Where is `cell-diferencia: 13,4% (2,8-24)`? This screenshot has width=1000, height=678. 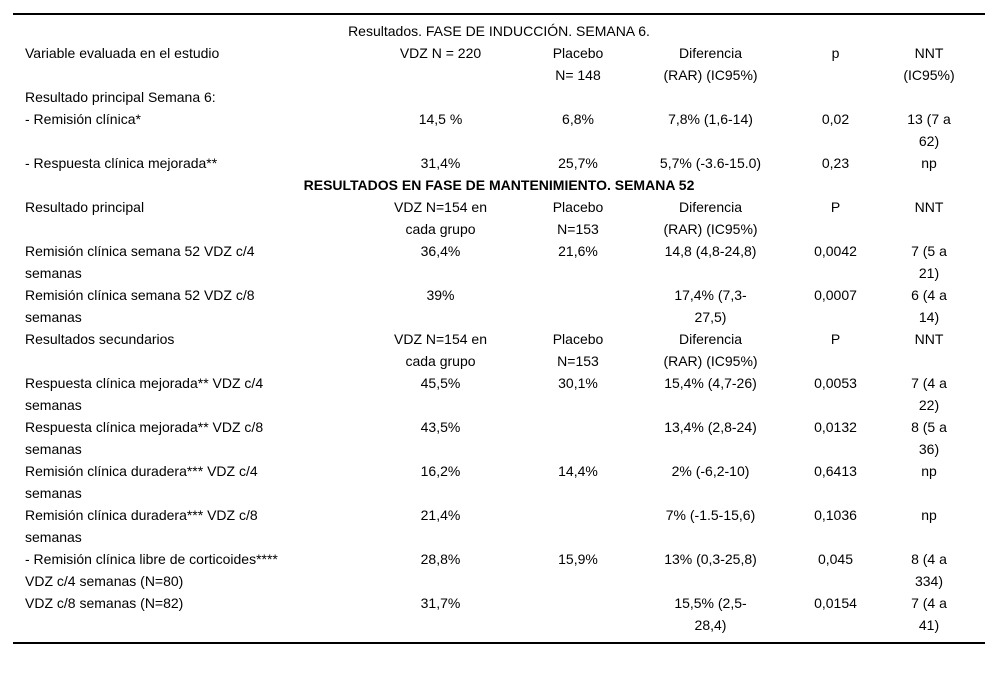 cell-diferencia: 13,4% (2,8-24) is located at coordinates (710, 427).